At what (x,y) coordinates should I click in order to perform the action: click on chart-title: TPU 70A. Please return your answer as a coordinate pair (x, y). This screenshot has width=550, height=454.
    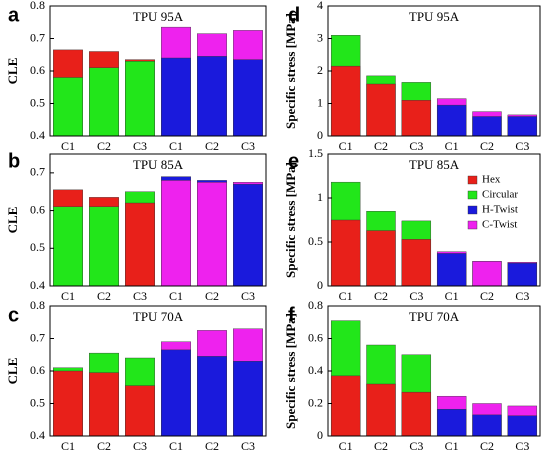
    Looking at the image, I should click on (158, 316).